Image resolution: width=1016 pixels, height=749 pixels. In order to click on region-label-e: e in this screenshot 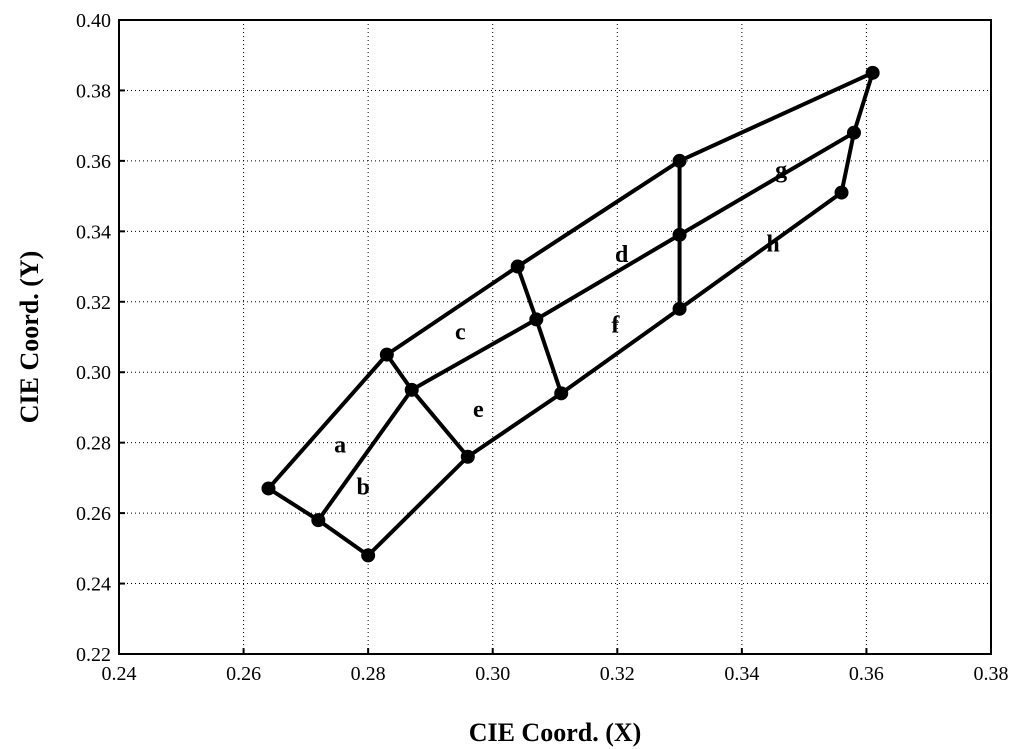, I will do `click(478, 410)`.